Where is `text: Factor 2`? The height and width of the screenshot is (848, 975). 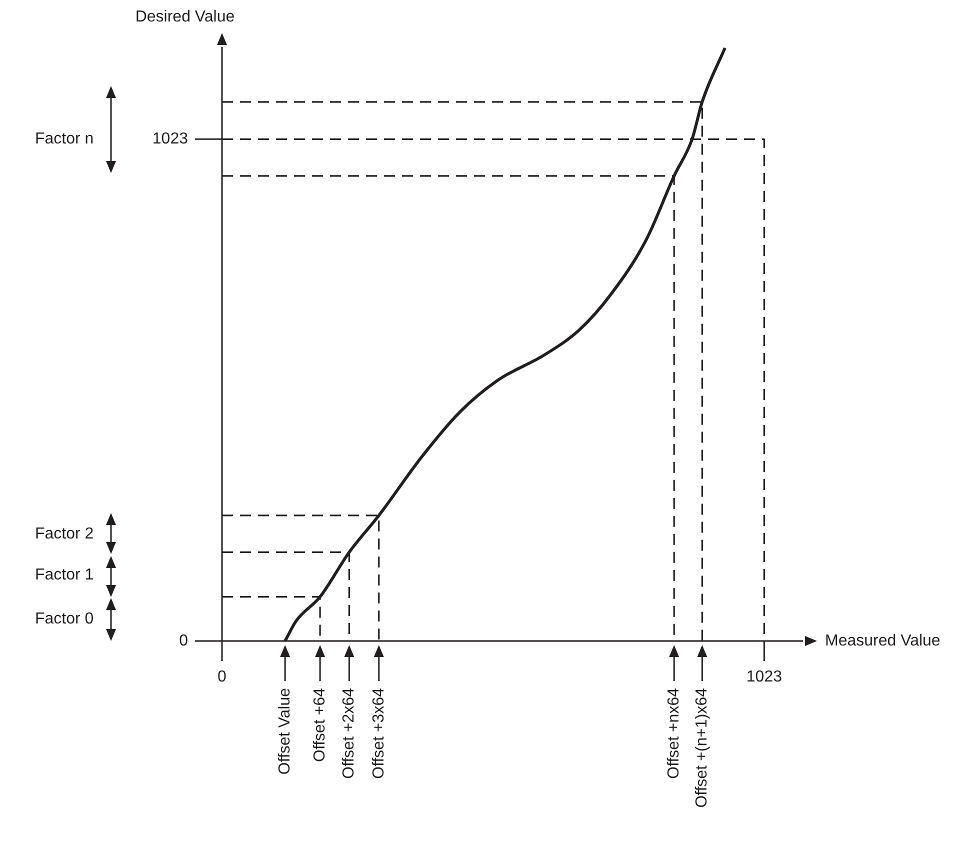 text: Factor 2 is located at coordinates (64, 533).